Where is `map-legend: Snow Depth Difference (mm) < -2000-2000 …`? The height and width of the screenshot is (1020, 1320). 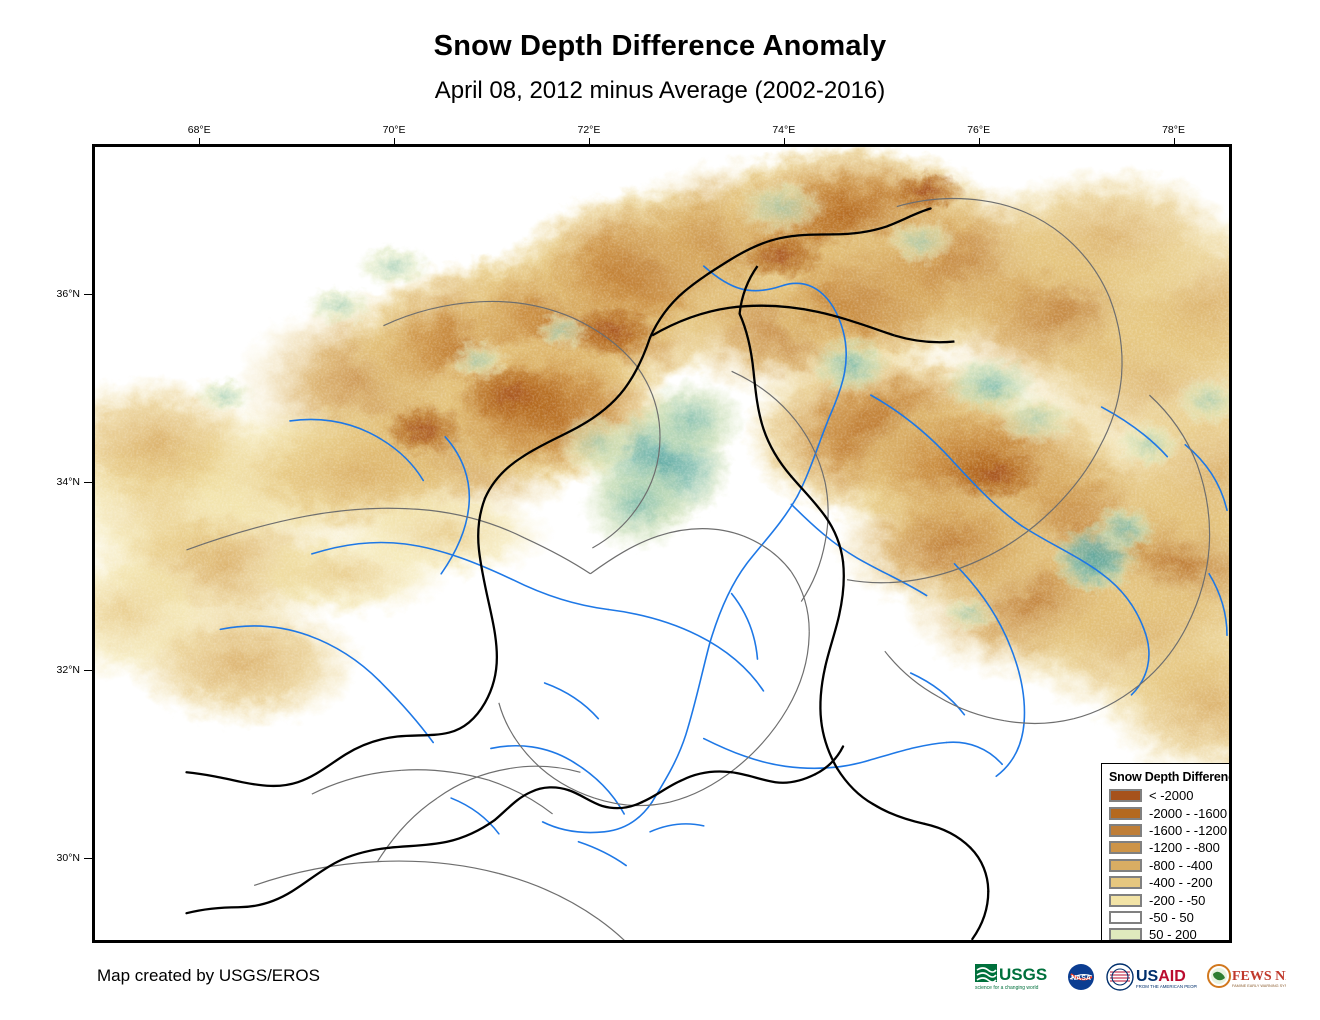
map-legend: Snow Depth Difference (mm) < -2000-2000 … is located at coordinates (1165, 853).